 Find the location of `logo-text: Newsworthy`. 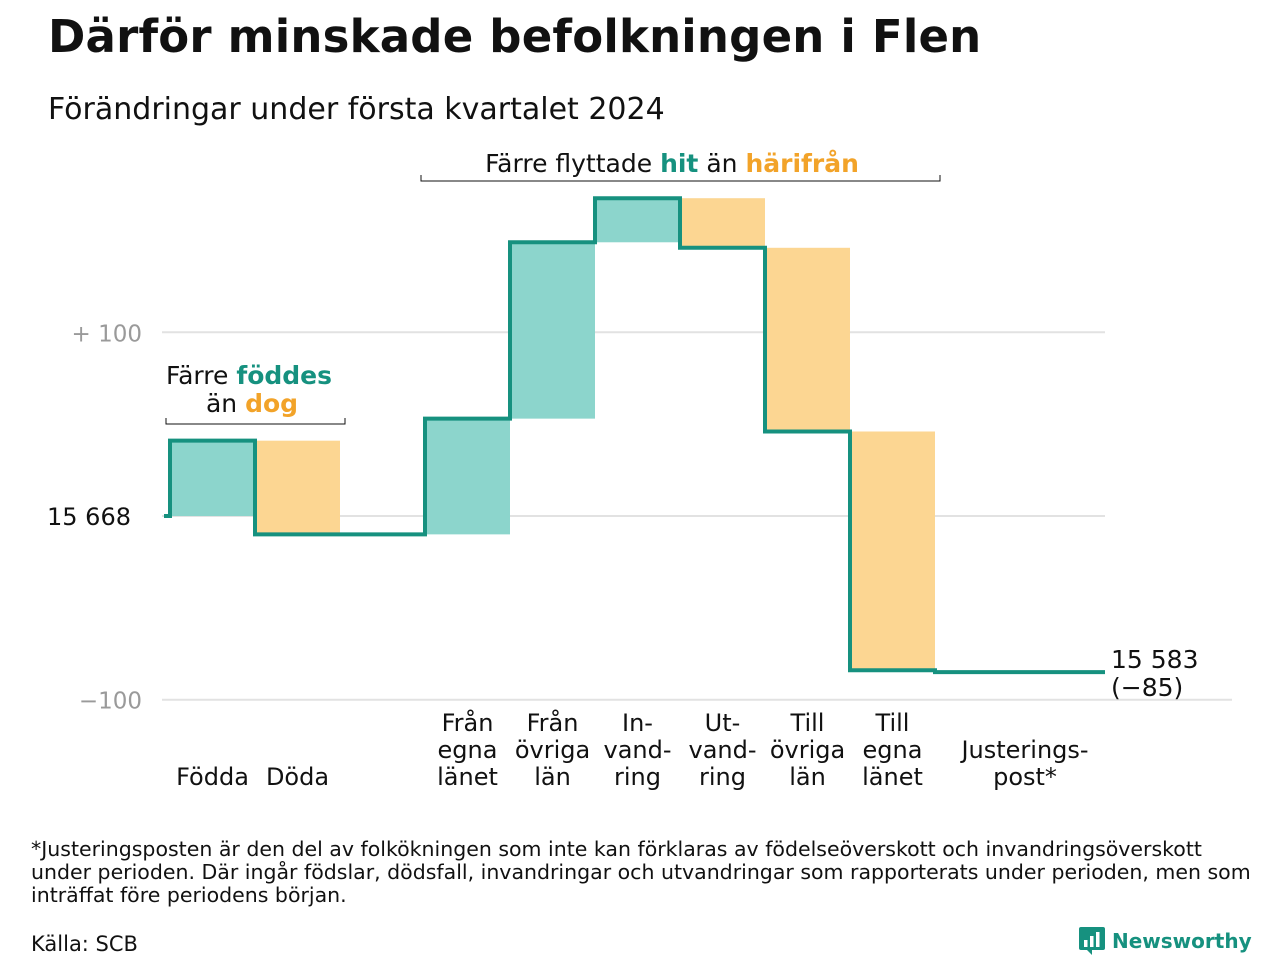

logo-text: Newsworthy is located at coordinates (1182, 941).